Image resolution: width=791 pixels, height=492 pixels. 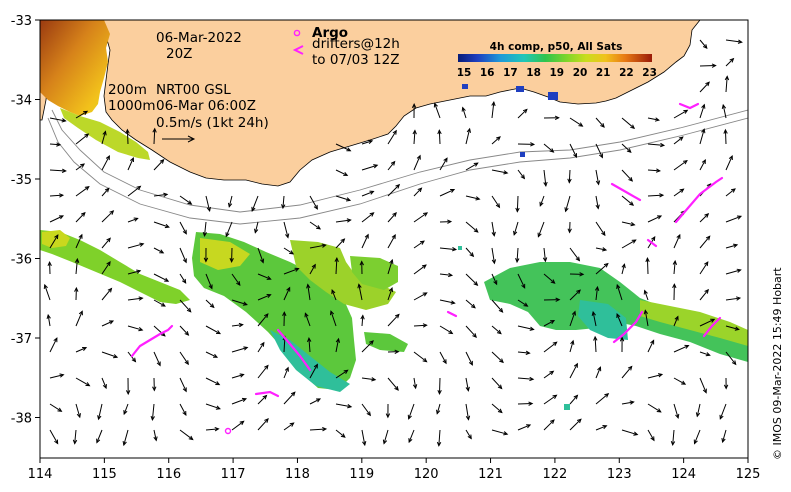 I want to click on drifters-label: drifters@12h, so click(x=356, y=44).